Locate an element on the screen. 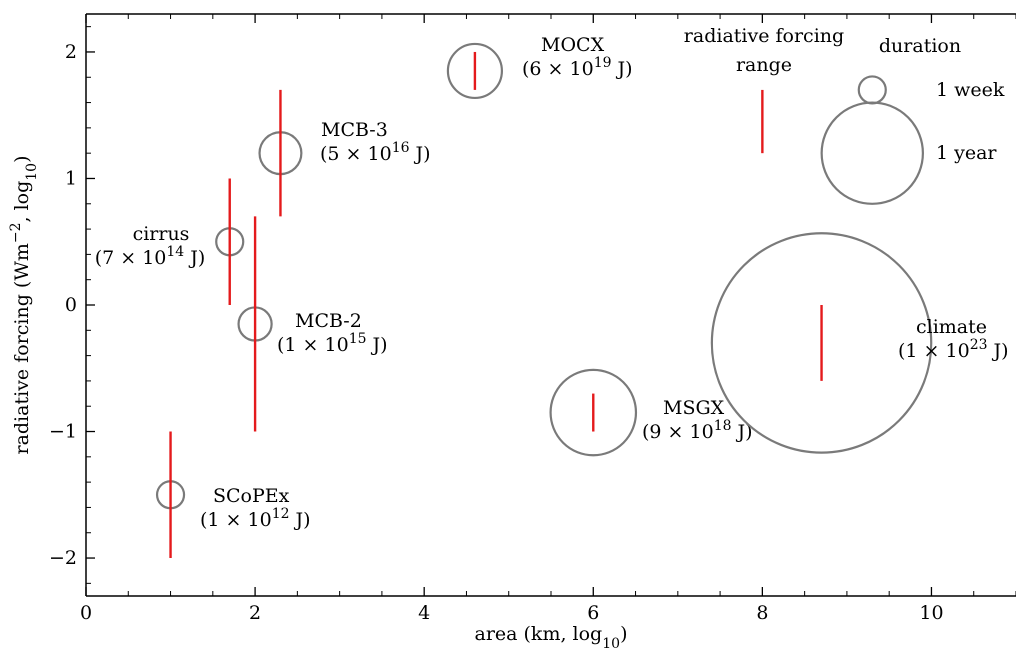 The image size is (1016, 649). experiment-energy-msgx: (9 × 1018 J) is located at coordinates (697, 430).